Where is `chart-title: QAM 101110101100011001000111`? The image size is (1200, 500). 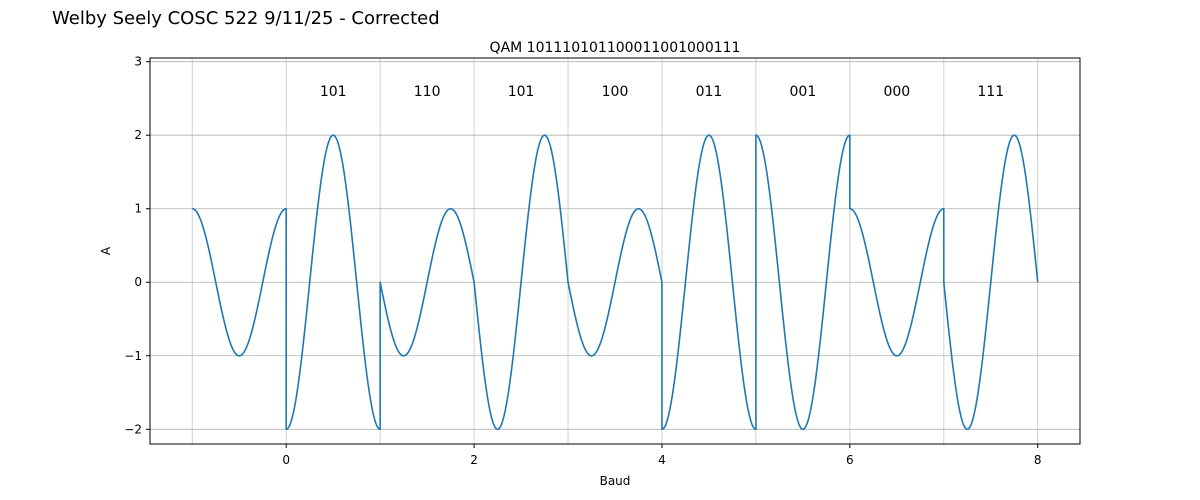 chart-title: QAM 101110101100011001000111 is located at coordinates (615, 48).